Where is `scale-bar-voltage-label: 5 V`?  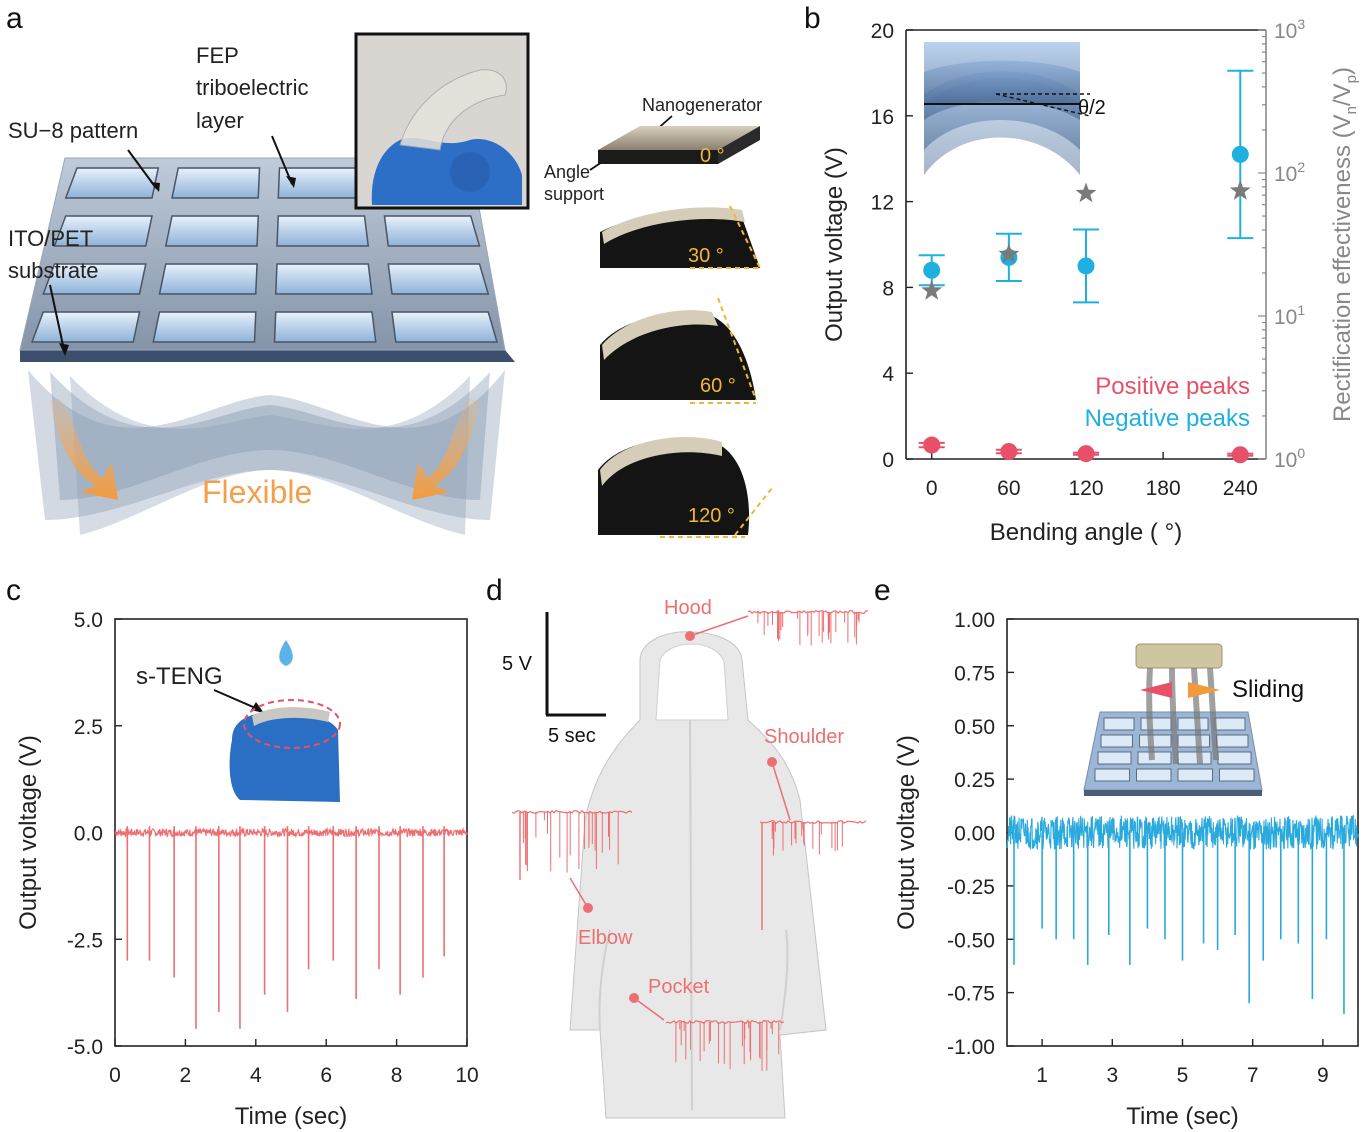 scale-bar-voltage-label: 5 V is located at coordinates (517, 664).